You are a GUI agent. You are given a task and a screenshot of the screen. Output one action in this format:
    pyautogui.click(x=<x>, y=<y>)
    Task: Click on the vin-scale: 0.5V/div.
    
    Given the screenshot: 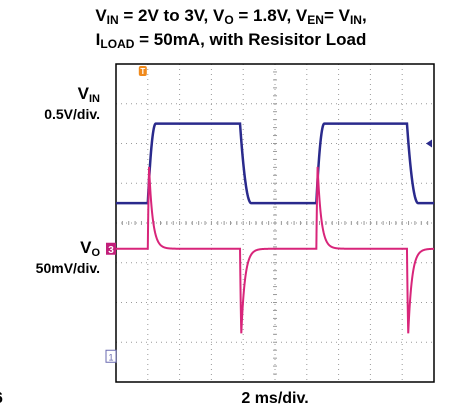 What is the action you would take?
    pyautogui.click(x=72, y=114)
    